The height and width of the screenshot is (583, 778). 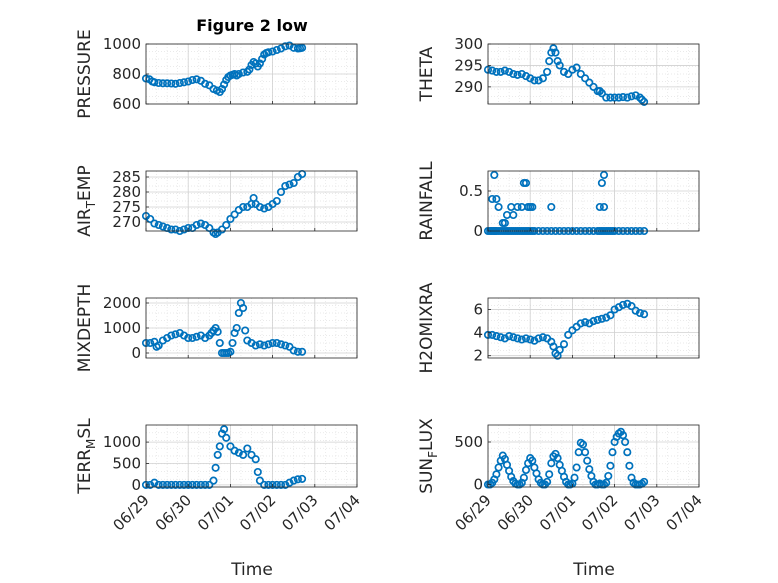 What do you see at coordinates (126, 177) in the screenshot?
I see `y-tick-label: 285` at bounding box center [126, 177].